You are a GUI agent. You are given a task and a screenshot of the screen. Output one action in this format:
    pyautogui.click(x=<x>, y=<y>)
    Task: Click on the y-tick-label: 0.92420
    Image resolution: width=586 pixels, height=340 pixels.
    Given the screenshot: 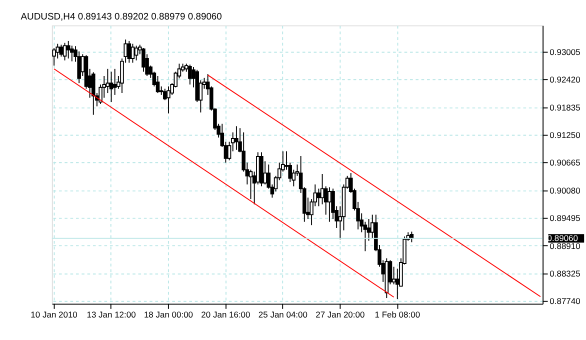 What is the action you would take?
    pyautogui.click(x=565, y=79)
    